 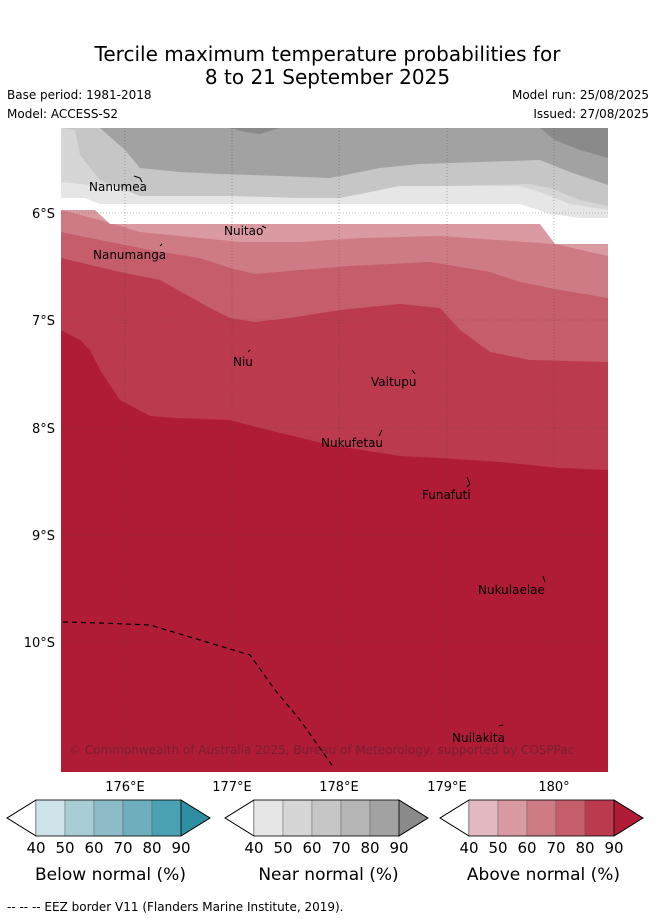 I want to click on colorbar-near-tick: 70, so click(x=340, y=848).